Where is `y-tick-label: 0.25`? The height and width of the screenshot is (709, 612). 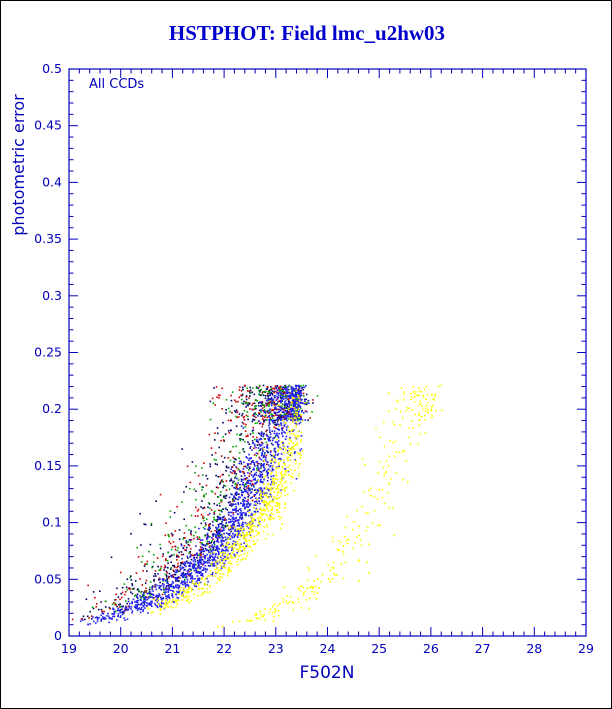
y-tick-label: 0.25 is located at coordinates (48, 352).